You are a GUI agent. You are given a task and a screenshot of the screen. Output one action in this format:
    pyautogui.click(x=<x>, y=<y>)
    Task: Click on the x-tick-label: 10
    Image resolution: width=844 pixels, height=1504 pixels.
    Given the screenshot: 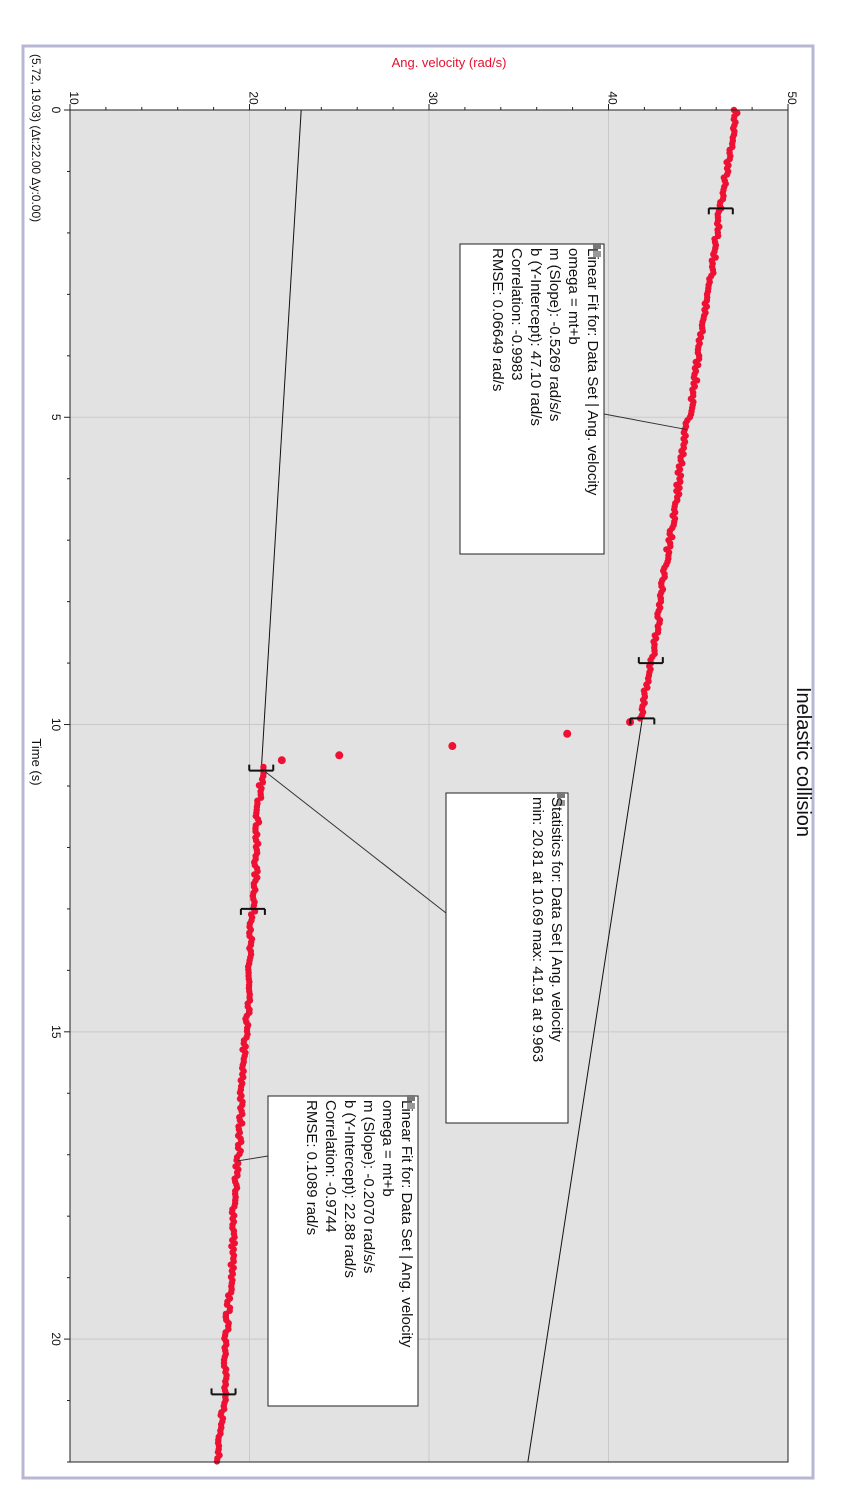 What is the action you would take?
    pyautogui.click(x=56, y=725)
    